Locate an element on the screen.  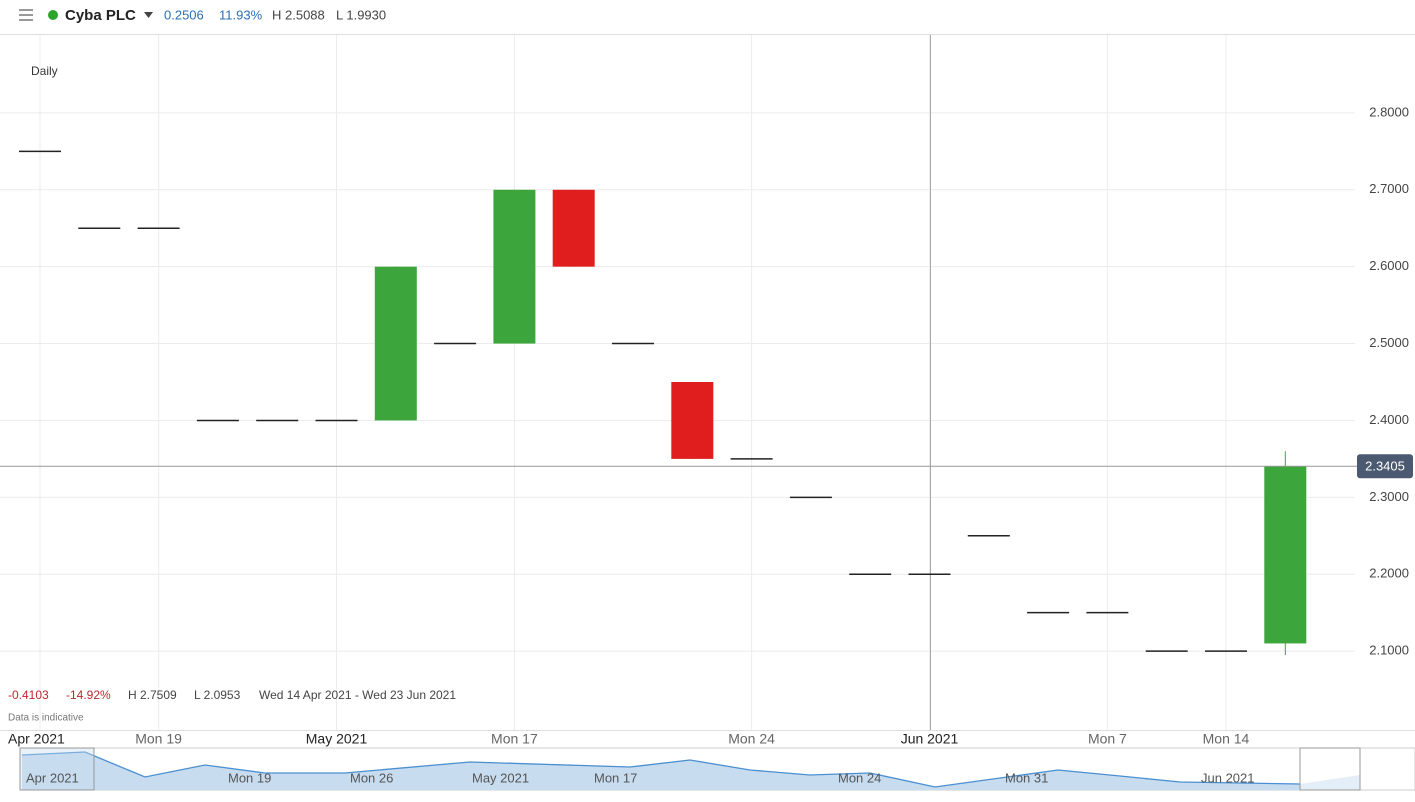
x-tick-label: Jun 2021 is located at coordinates (930, 739).